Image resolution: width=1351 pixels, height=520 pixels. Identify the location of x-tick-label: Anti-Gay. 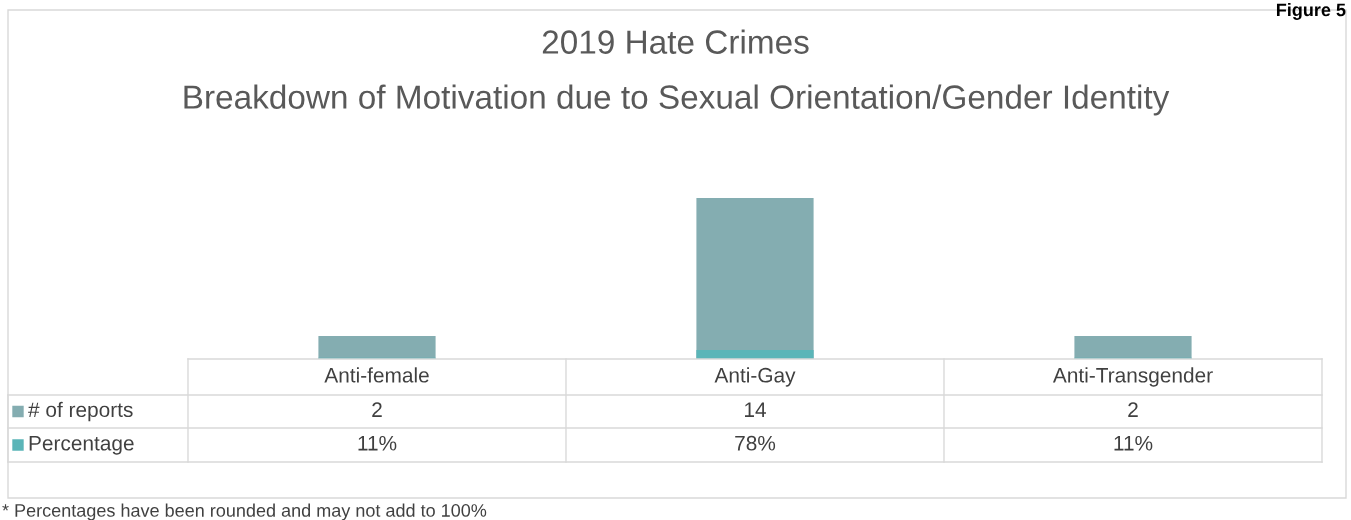
(755, 377).